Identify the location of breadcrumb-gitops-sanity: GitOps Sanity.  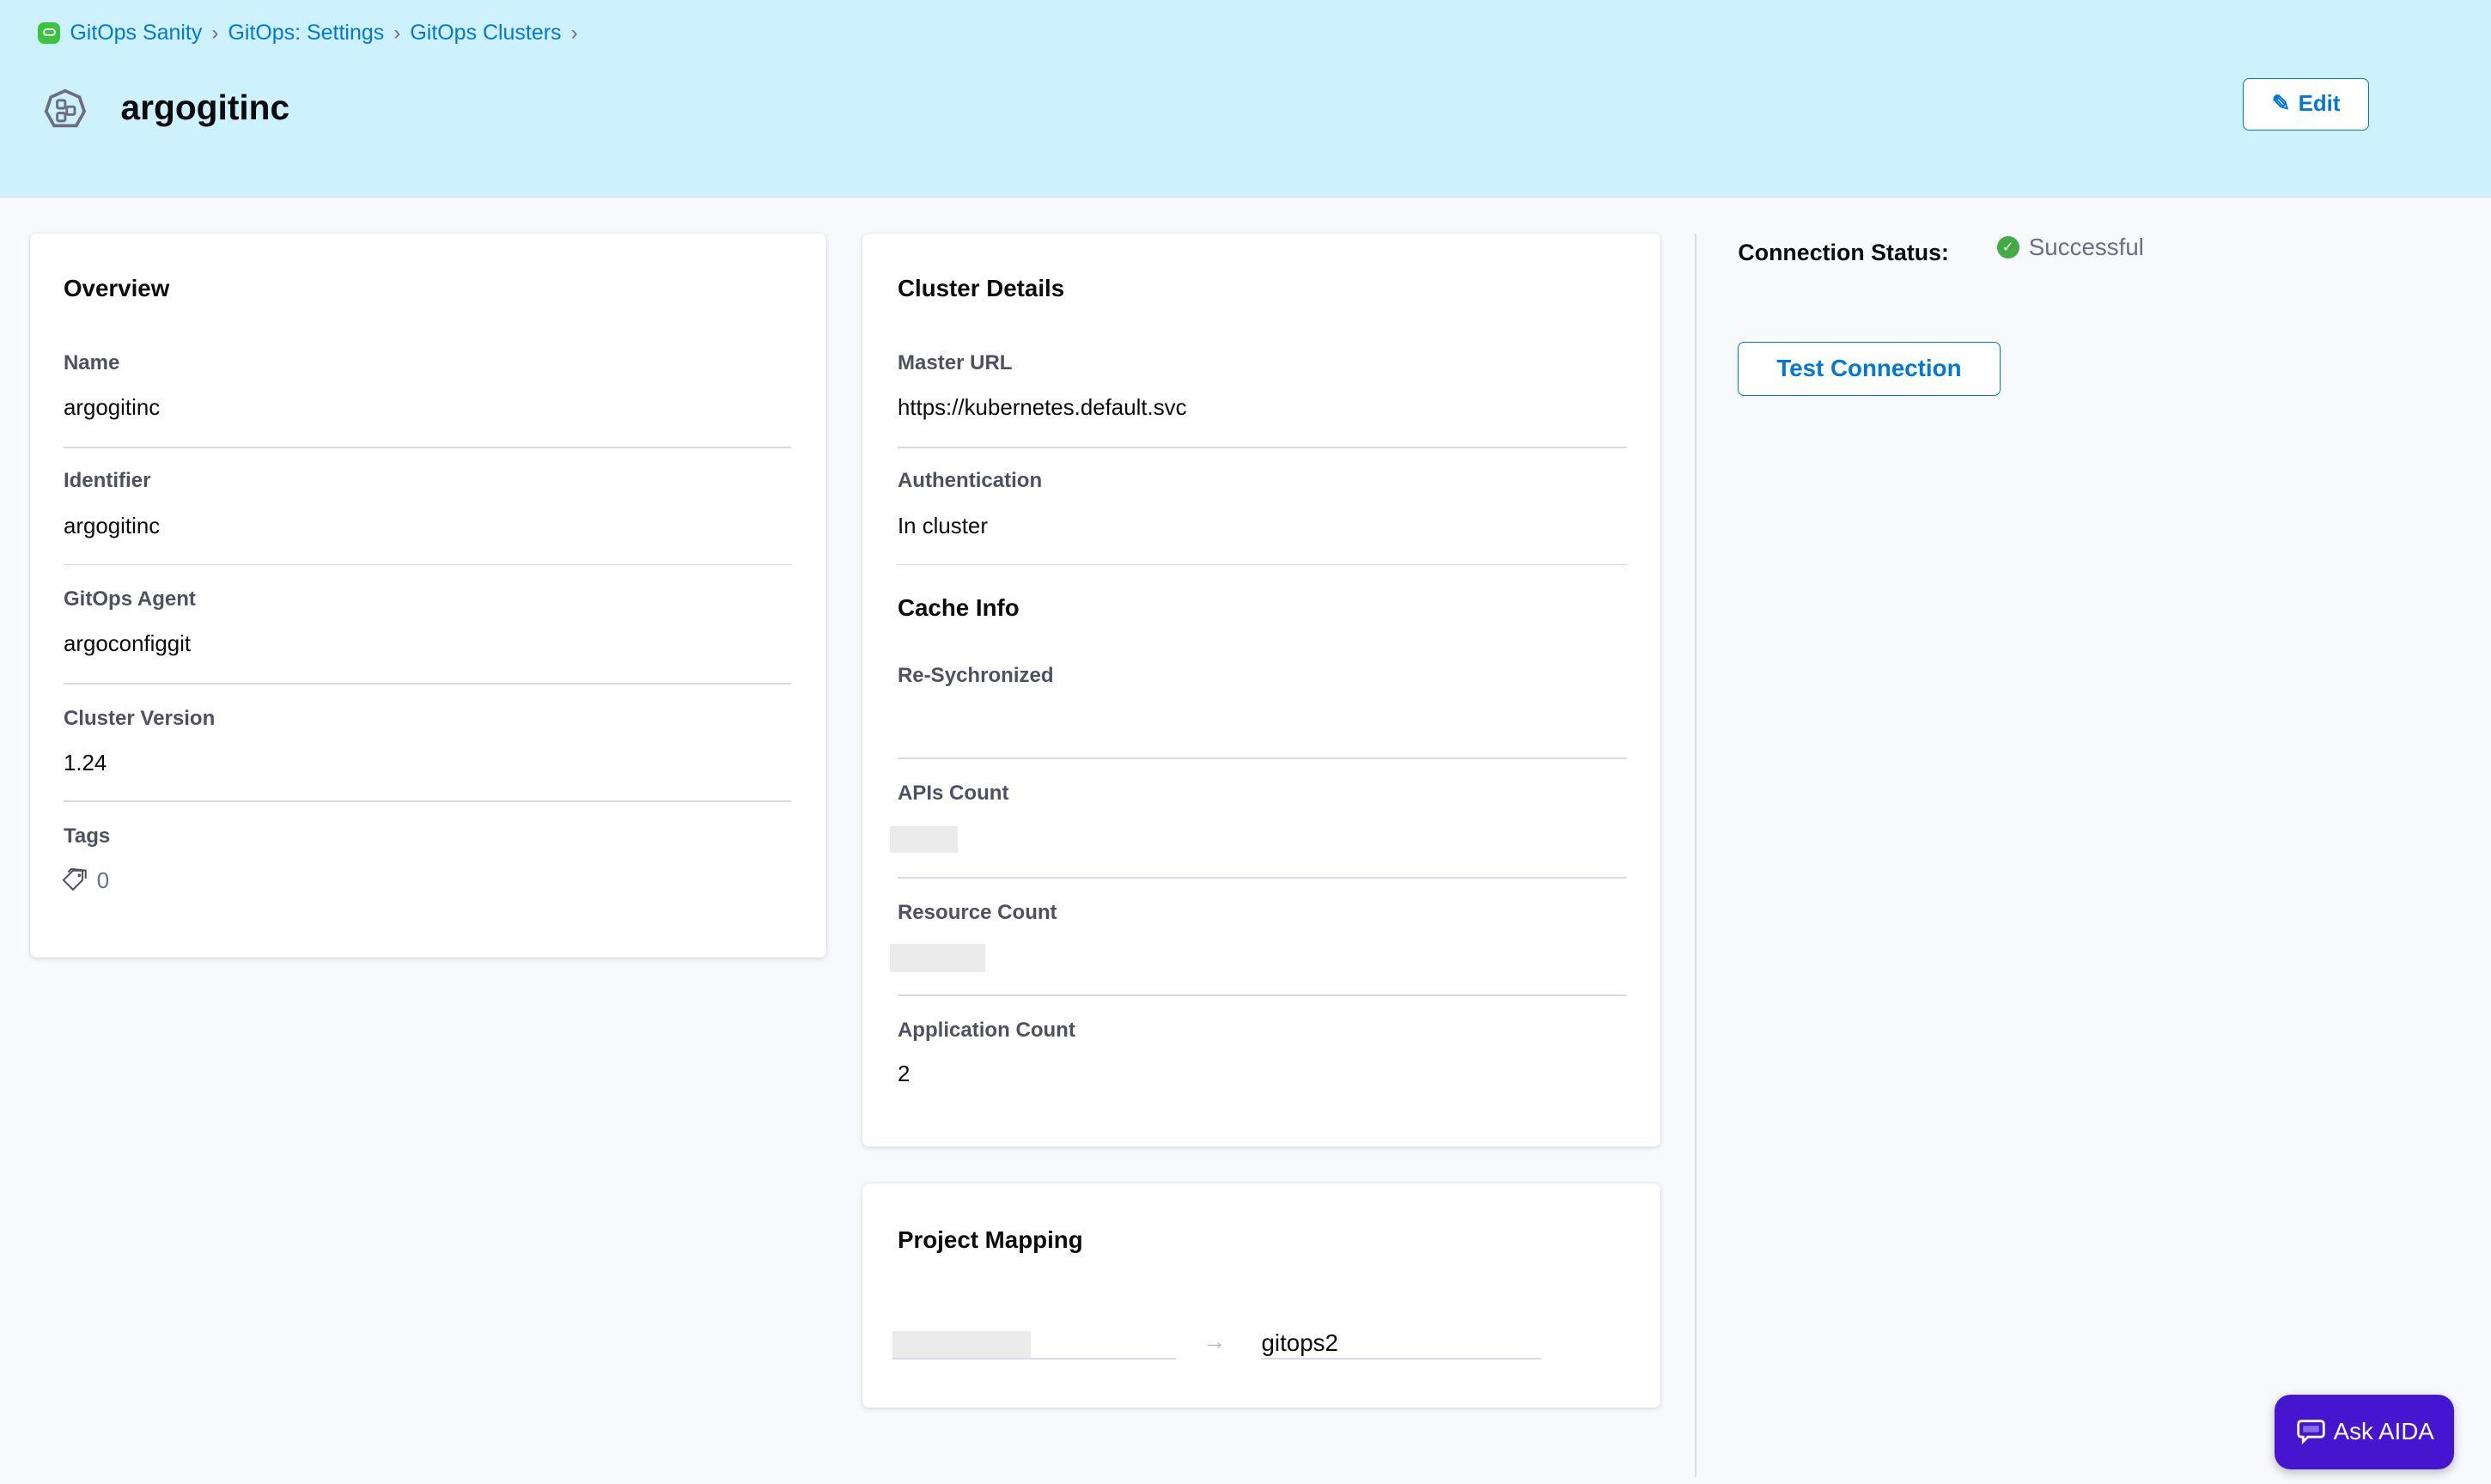
(136, 34).